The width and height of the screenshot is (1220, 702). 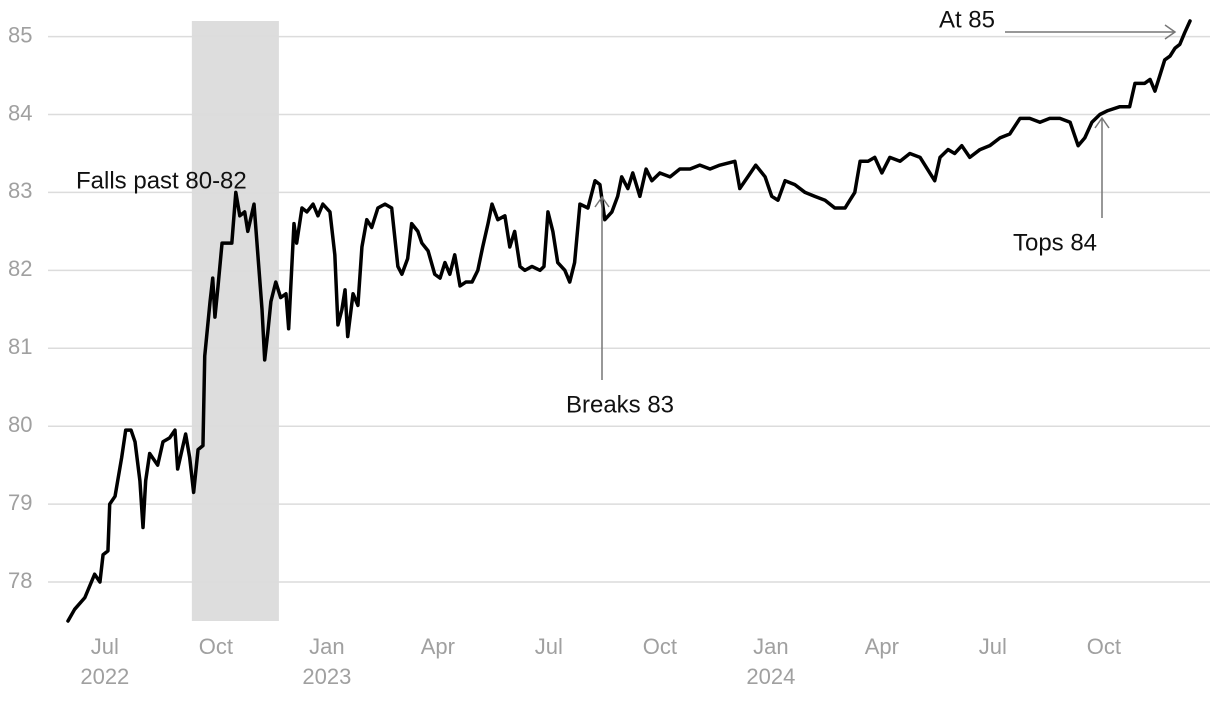 What do you see at coordinates (20, 112) in the screenshot?
I see `y-tick-label: 84` at bounding box center [20, 112].